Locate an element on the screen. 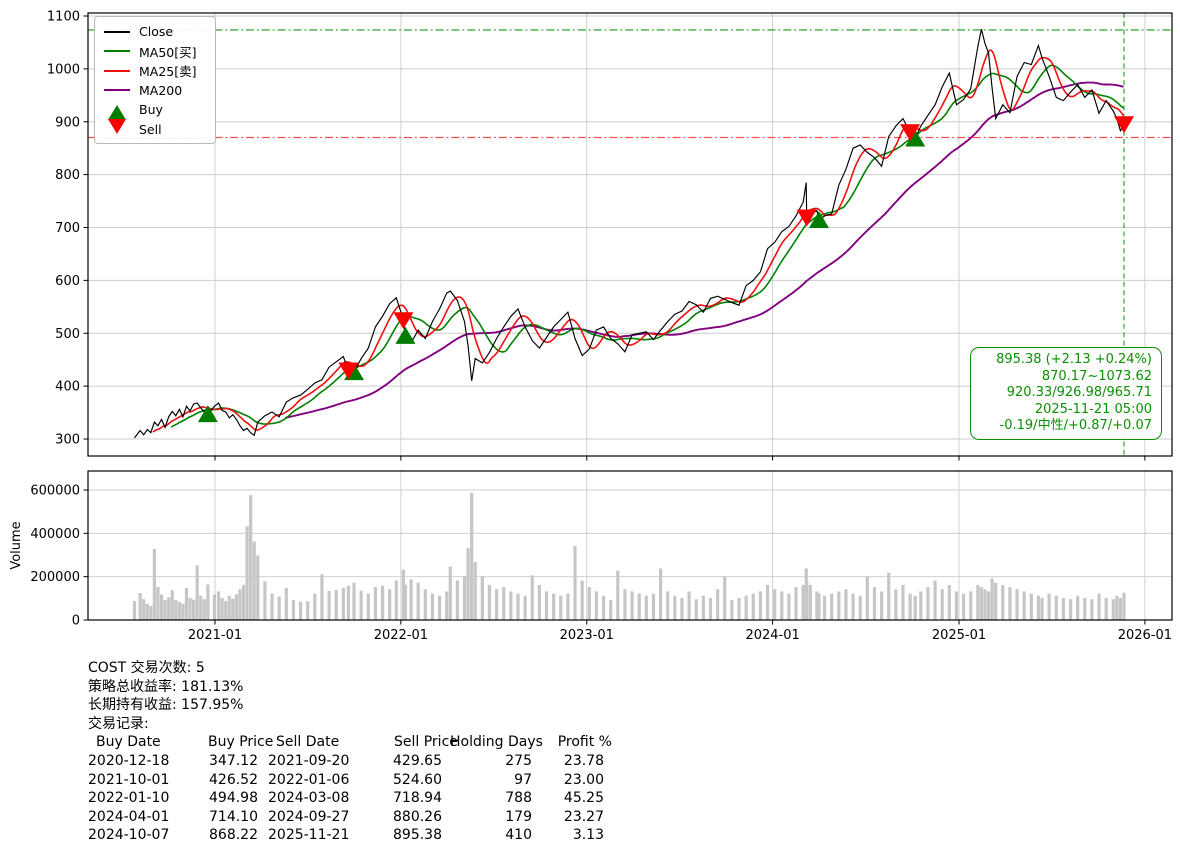  trade-header-cell: Buy Date is located at coordinates (128, 742).